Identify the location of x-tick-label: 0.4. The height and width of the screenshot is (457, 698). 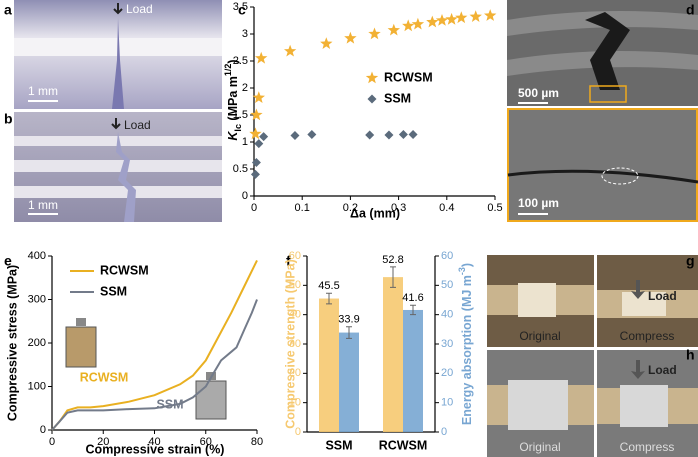
(446, 208).